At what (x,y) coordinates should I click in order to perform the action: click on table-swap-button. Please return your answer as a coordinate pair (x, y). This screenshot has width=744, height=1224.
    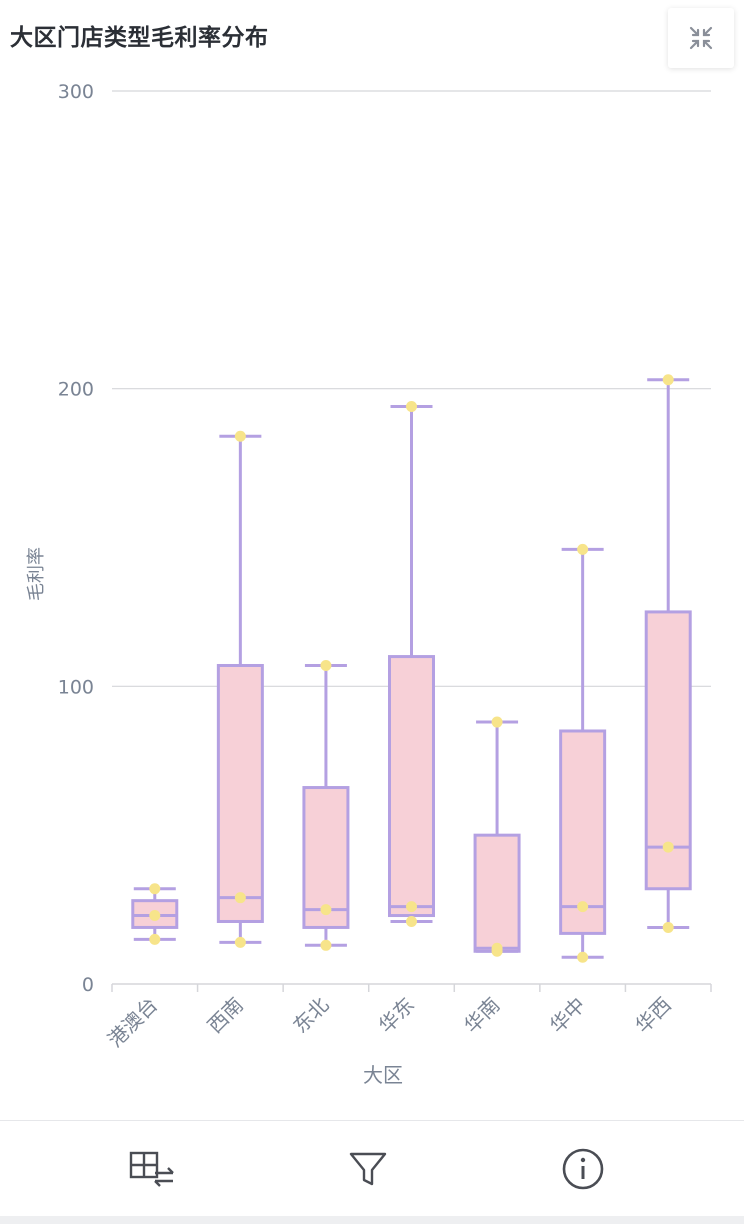
    Looking at the image, I should click on (152, 1169).